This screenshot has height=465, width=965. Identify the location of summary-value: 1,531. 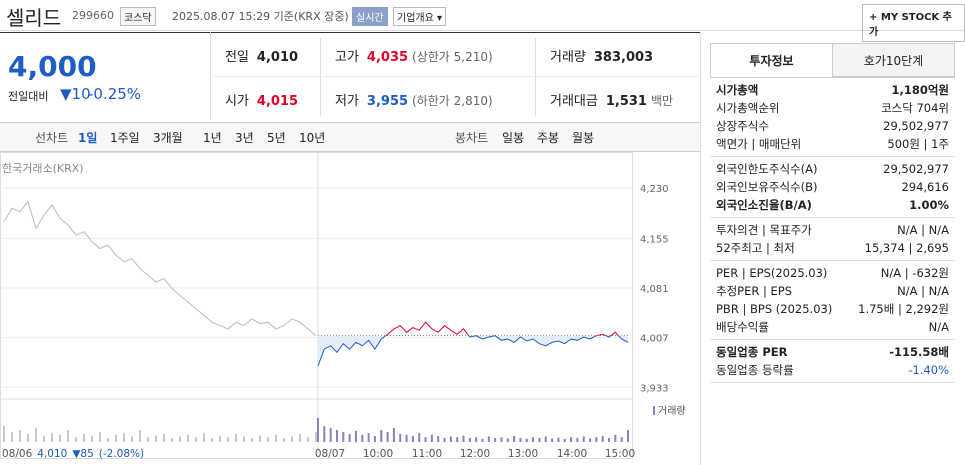
(626, 101).